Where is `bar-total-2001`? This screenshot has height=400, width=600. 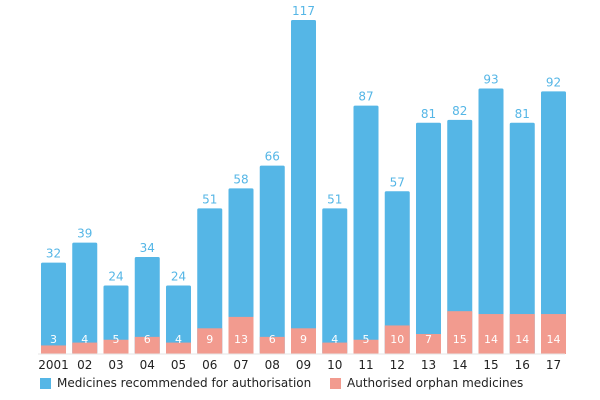 bar-total-2001 is located at coordinates (53, 308).